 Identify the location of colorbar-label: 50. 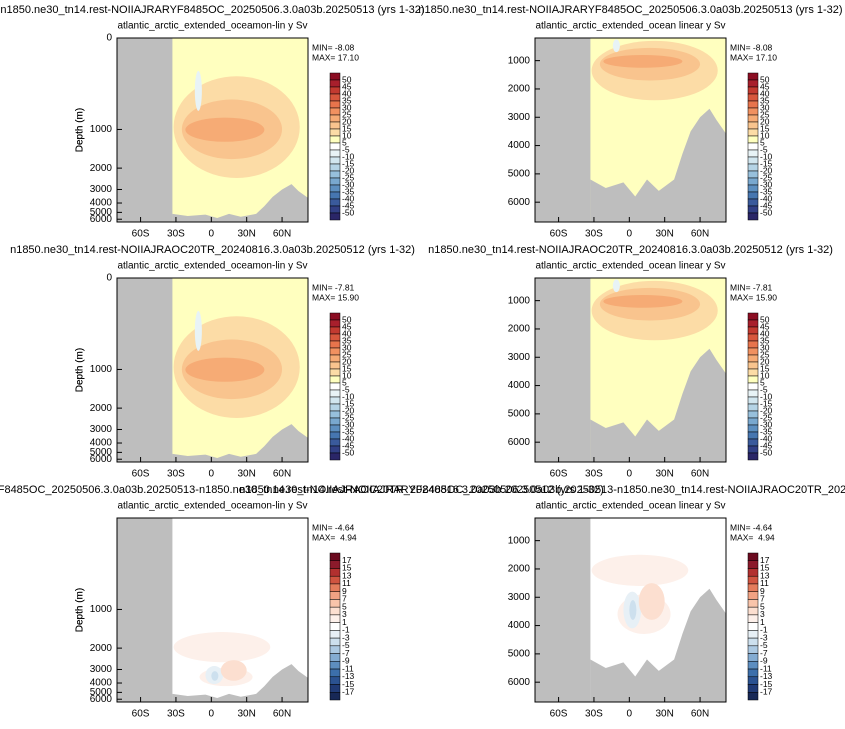
(765, 79).